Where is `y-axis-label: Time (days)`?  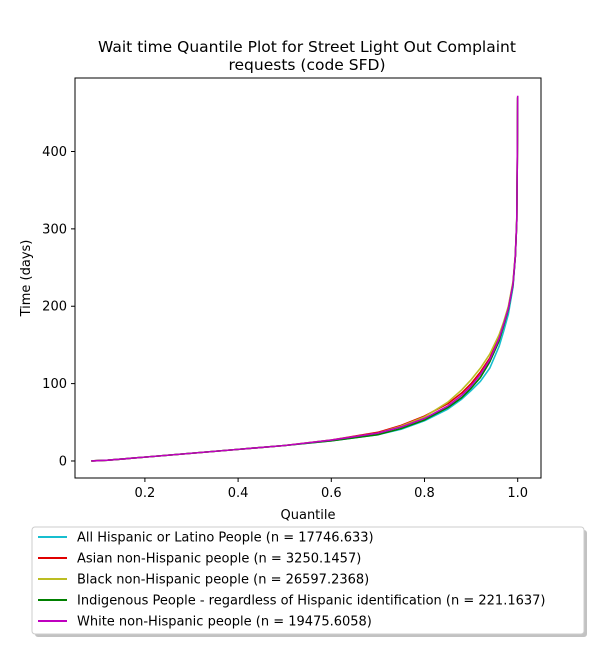 y-axis-label: Time (days) is located at coordinates (26, 279).